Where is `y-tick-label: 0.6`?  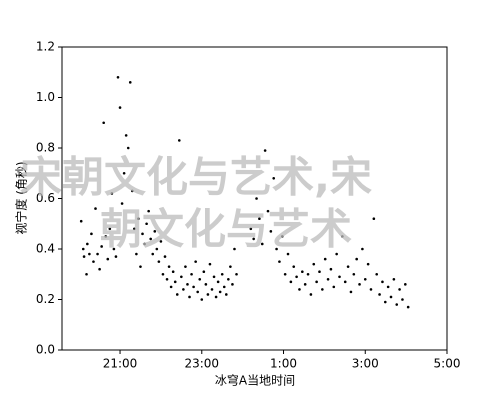
y-tick-label: 0.6 is located at coordinates (45, 198).